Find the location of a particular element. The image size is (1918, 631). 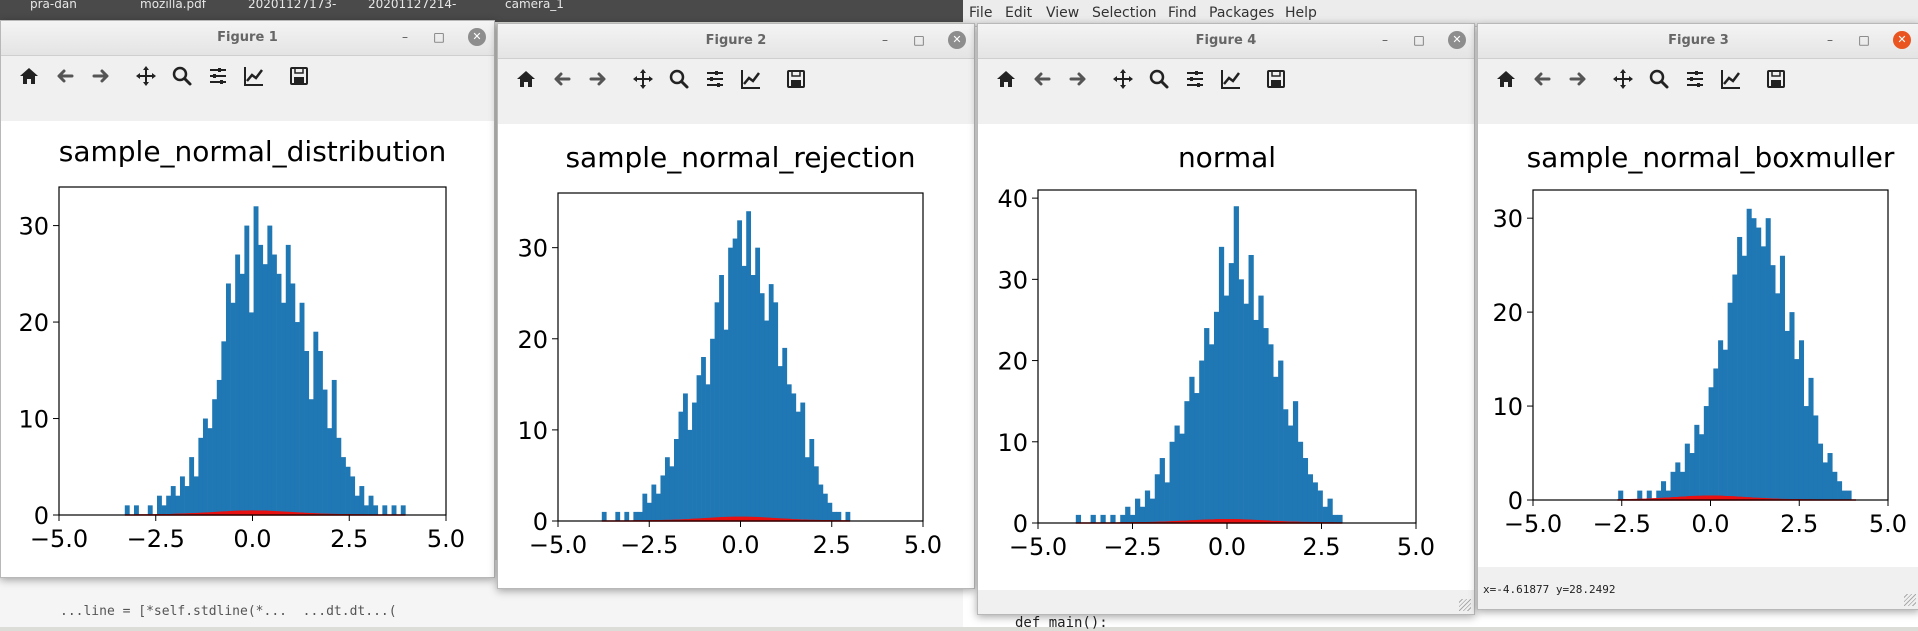

menu-packages: Packages is located at coordinates (1242, 13).